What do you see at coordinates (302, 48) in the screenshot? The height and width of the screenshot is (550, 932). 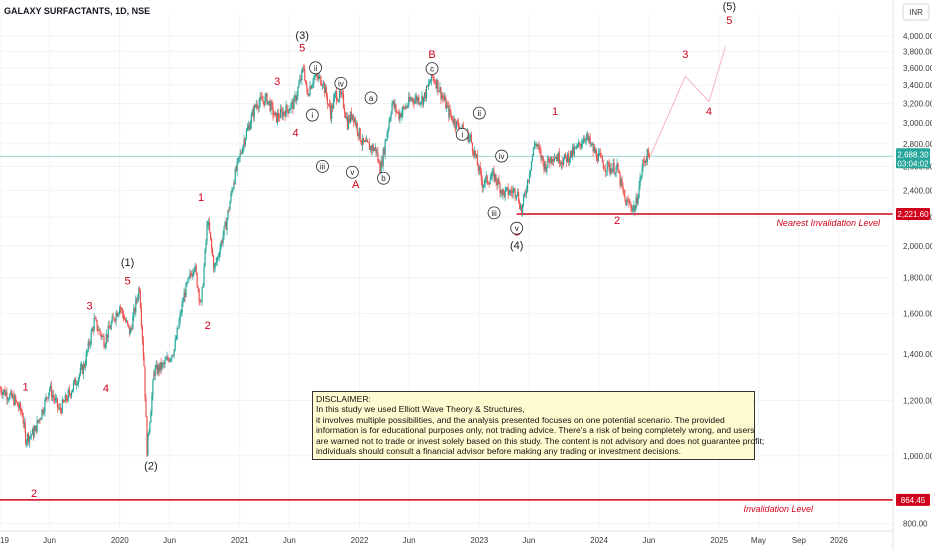 I see `wave-label: 5` at bounding box center [302, 48].